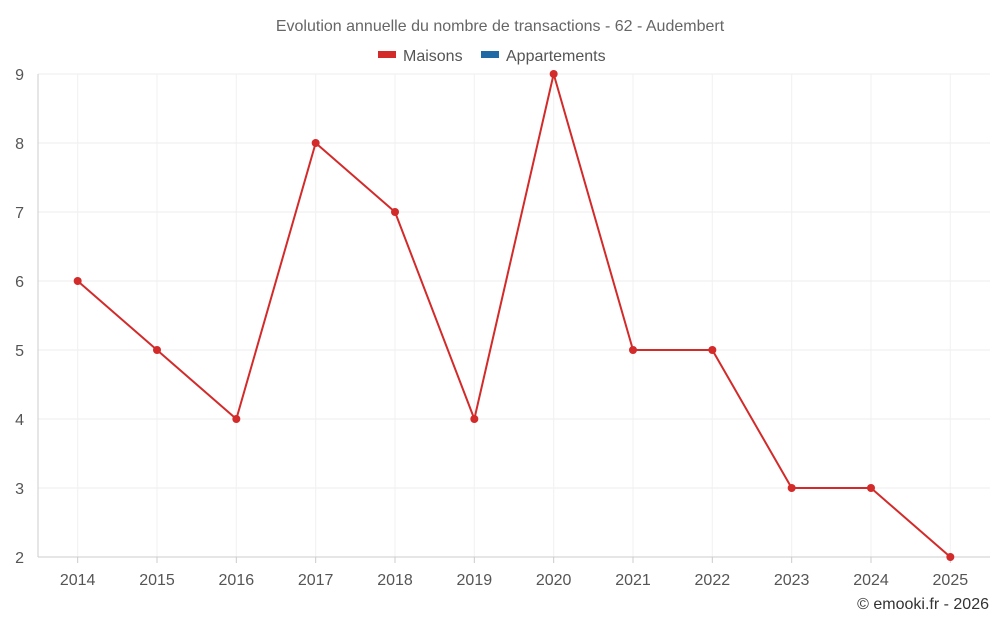 The width and height of the screenshot is (1000, 625). I want to click on data-point-maisons-2016, so click(236, 419).